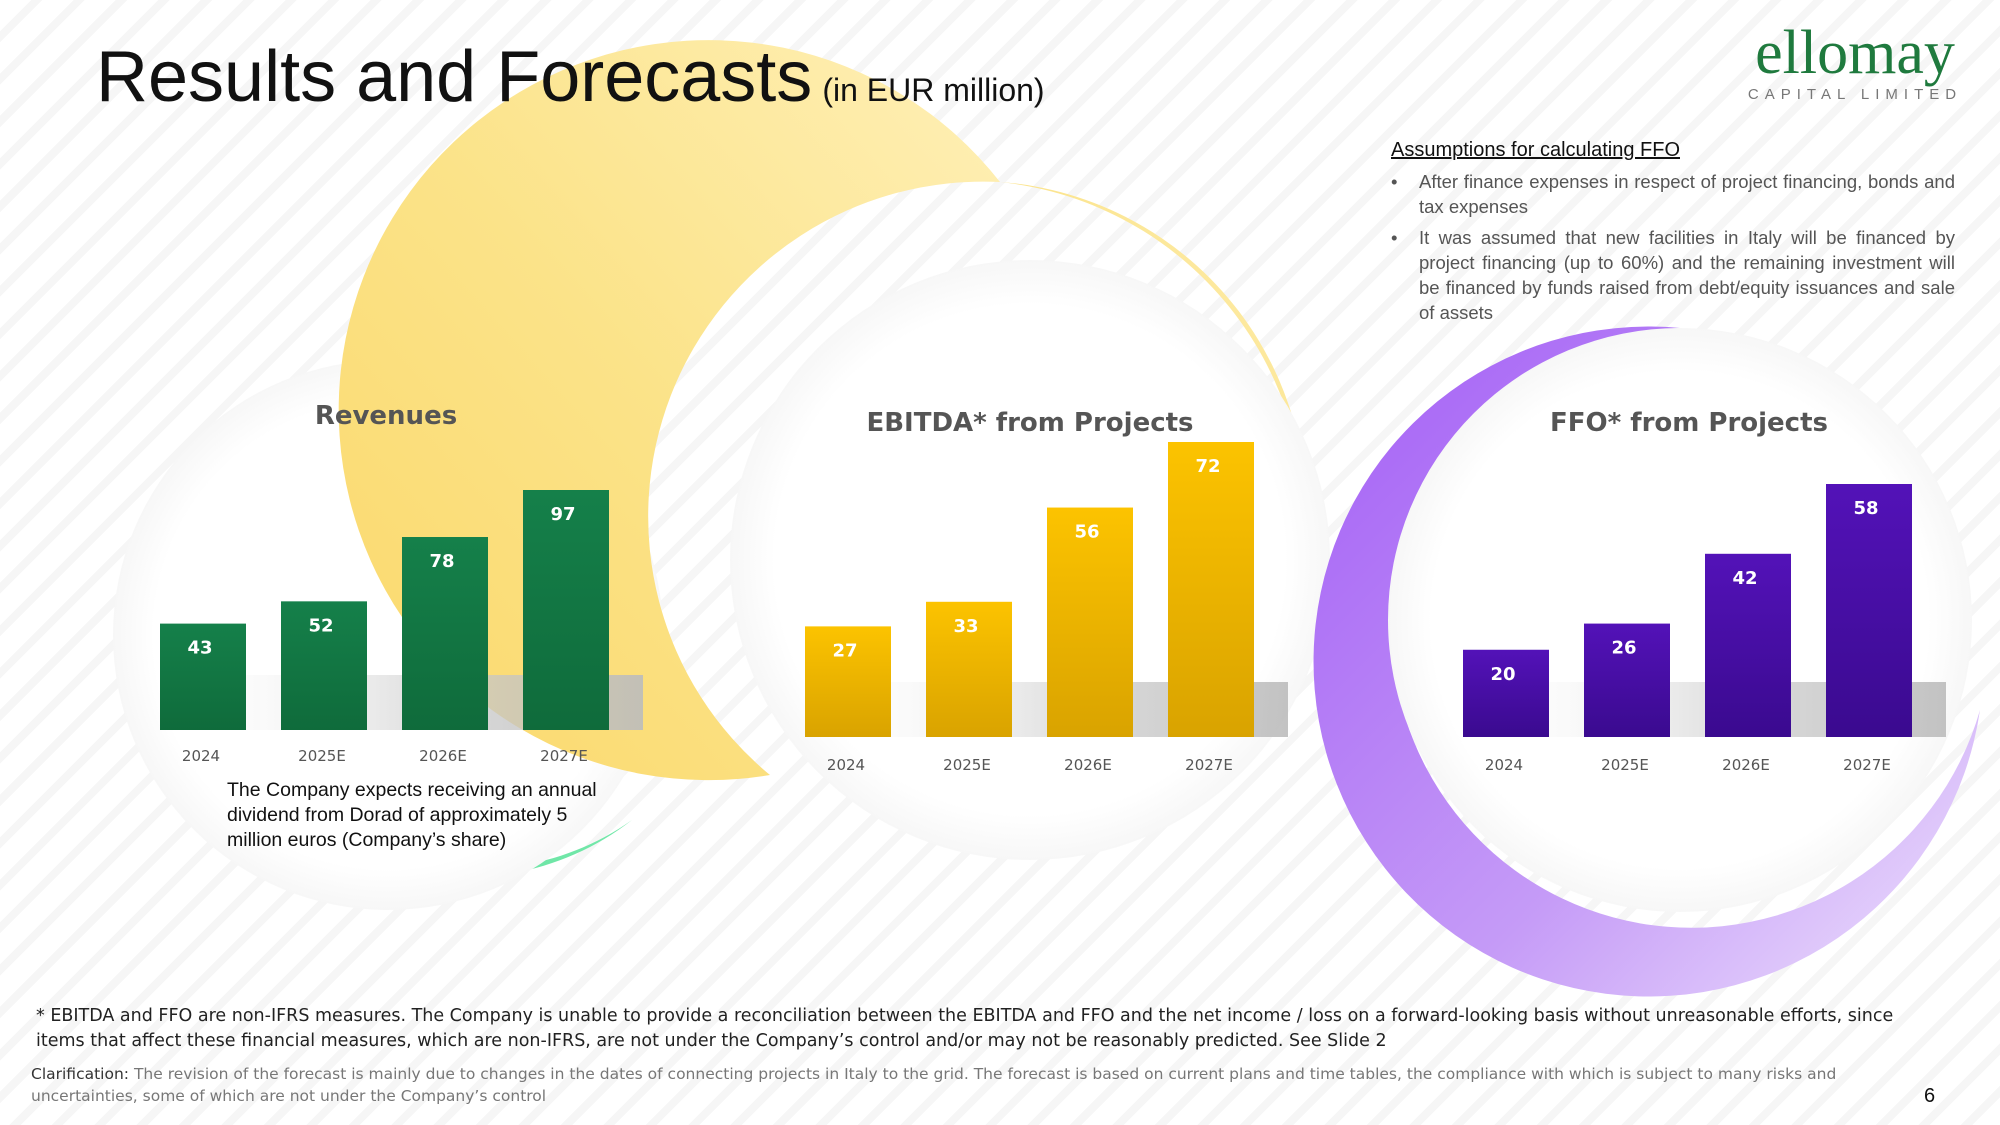  Describe the element at coordinates (324, 665) in the screenshot. I see `revenues-bar-2025e` at that location.